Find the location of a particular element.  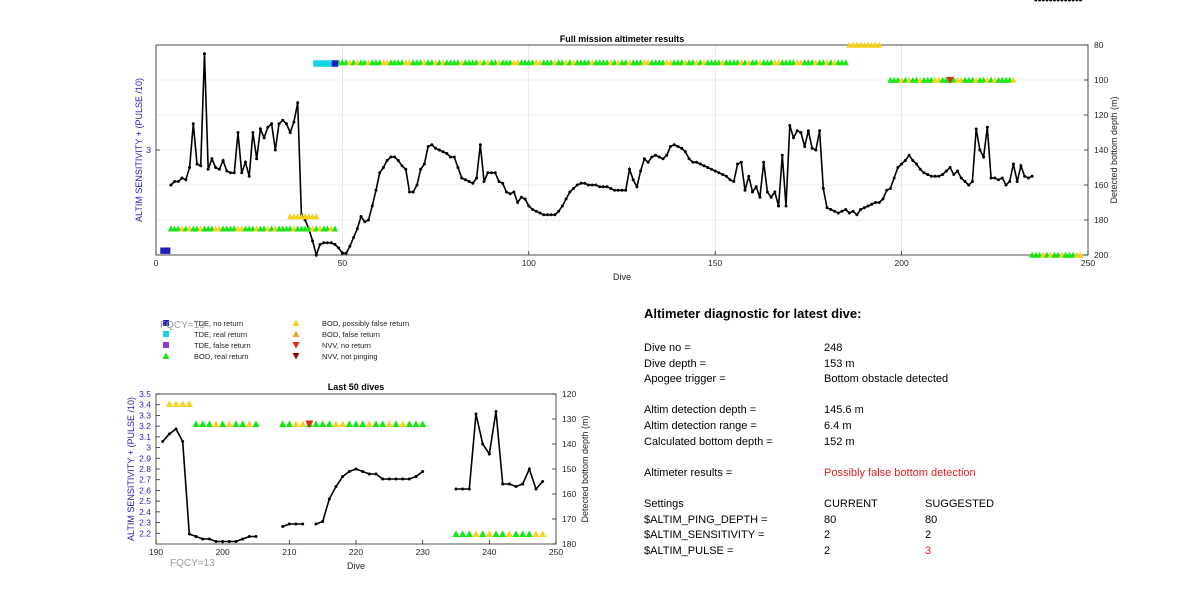

diagnostic-heading: Altimeter diagnostic for latest dive: is located at coordinates (753, 313).